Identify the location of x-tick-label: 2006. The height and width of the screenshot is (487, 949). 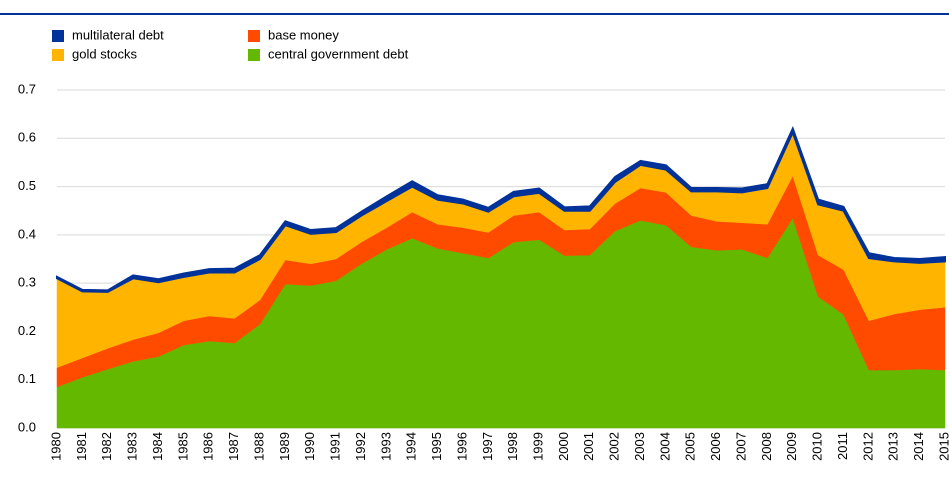
(715, 446).